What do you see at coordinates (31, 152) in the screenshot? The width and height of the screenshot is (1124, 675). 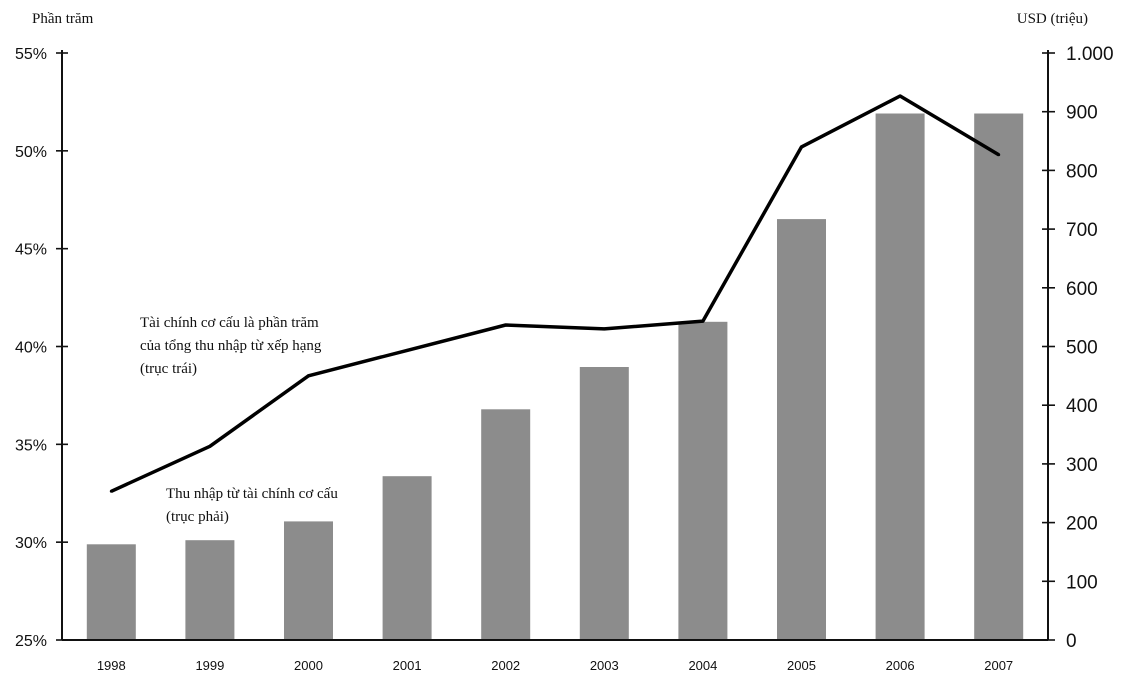 I see `left-tick-label: 50%` at bounding box center [31, 152].